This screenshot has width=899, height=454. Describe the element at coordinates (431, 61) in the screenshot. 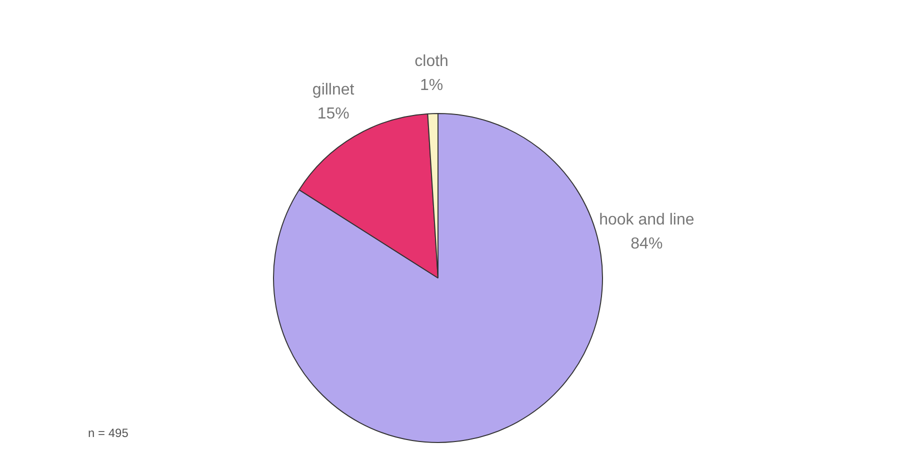

I see `slice-label: cloth` at that location.